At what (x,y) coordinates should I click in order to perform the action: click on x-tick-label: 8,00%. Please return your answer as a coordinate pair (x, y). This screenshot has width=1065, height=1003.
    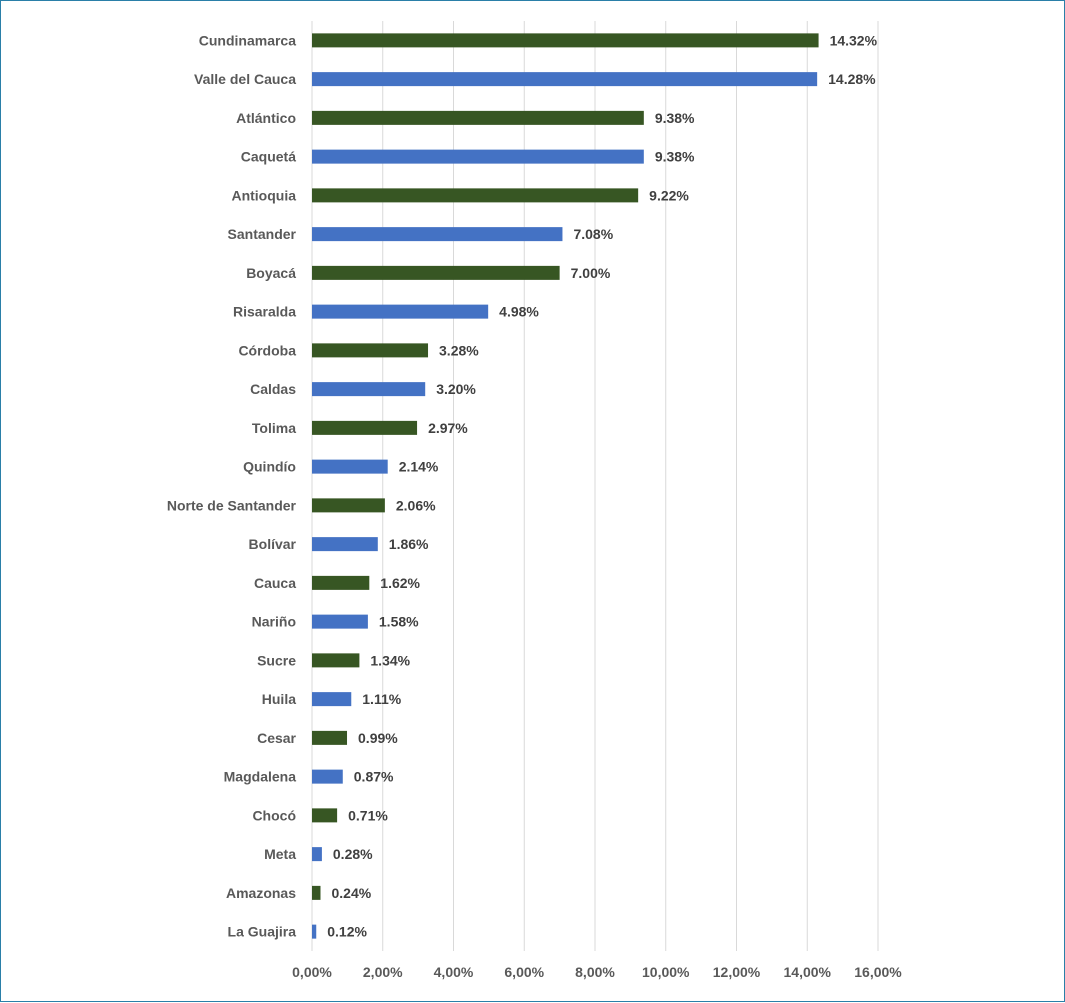
    Looking at the image, I should click on (595, 972).